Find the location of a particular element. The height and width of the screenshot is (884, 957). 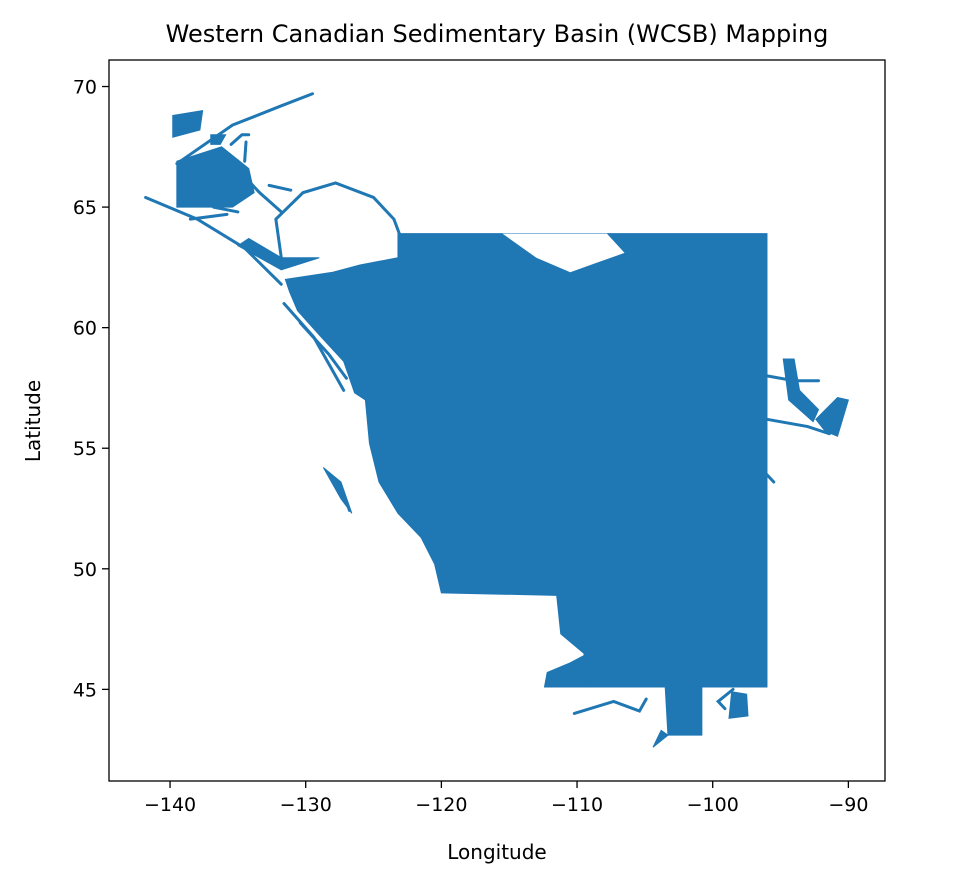

lobe-south-east is located at coordinates (738, 705).